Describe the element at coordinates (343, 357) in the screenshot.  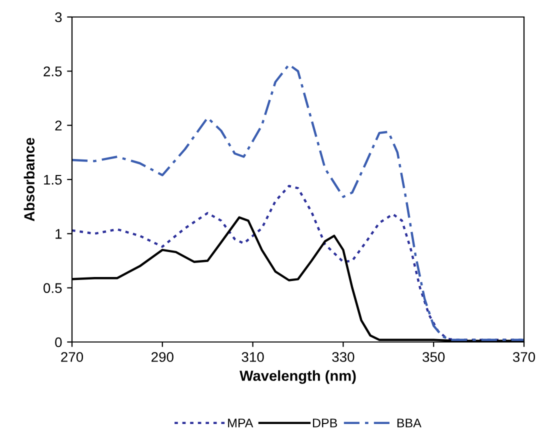
I see `x-tick-label: 330` at that location.